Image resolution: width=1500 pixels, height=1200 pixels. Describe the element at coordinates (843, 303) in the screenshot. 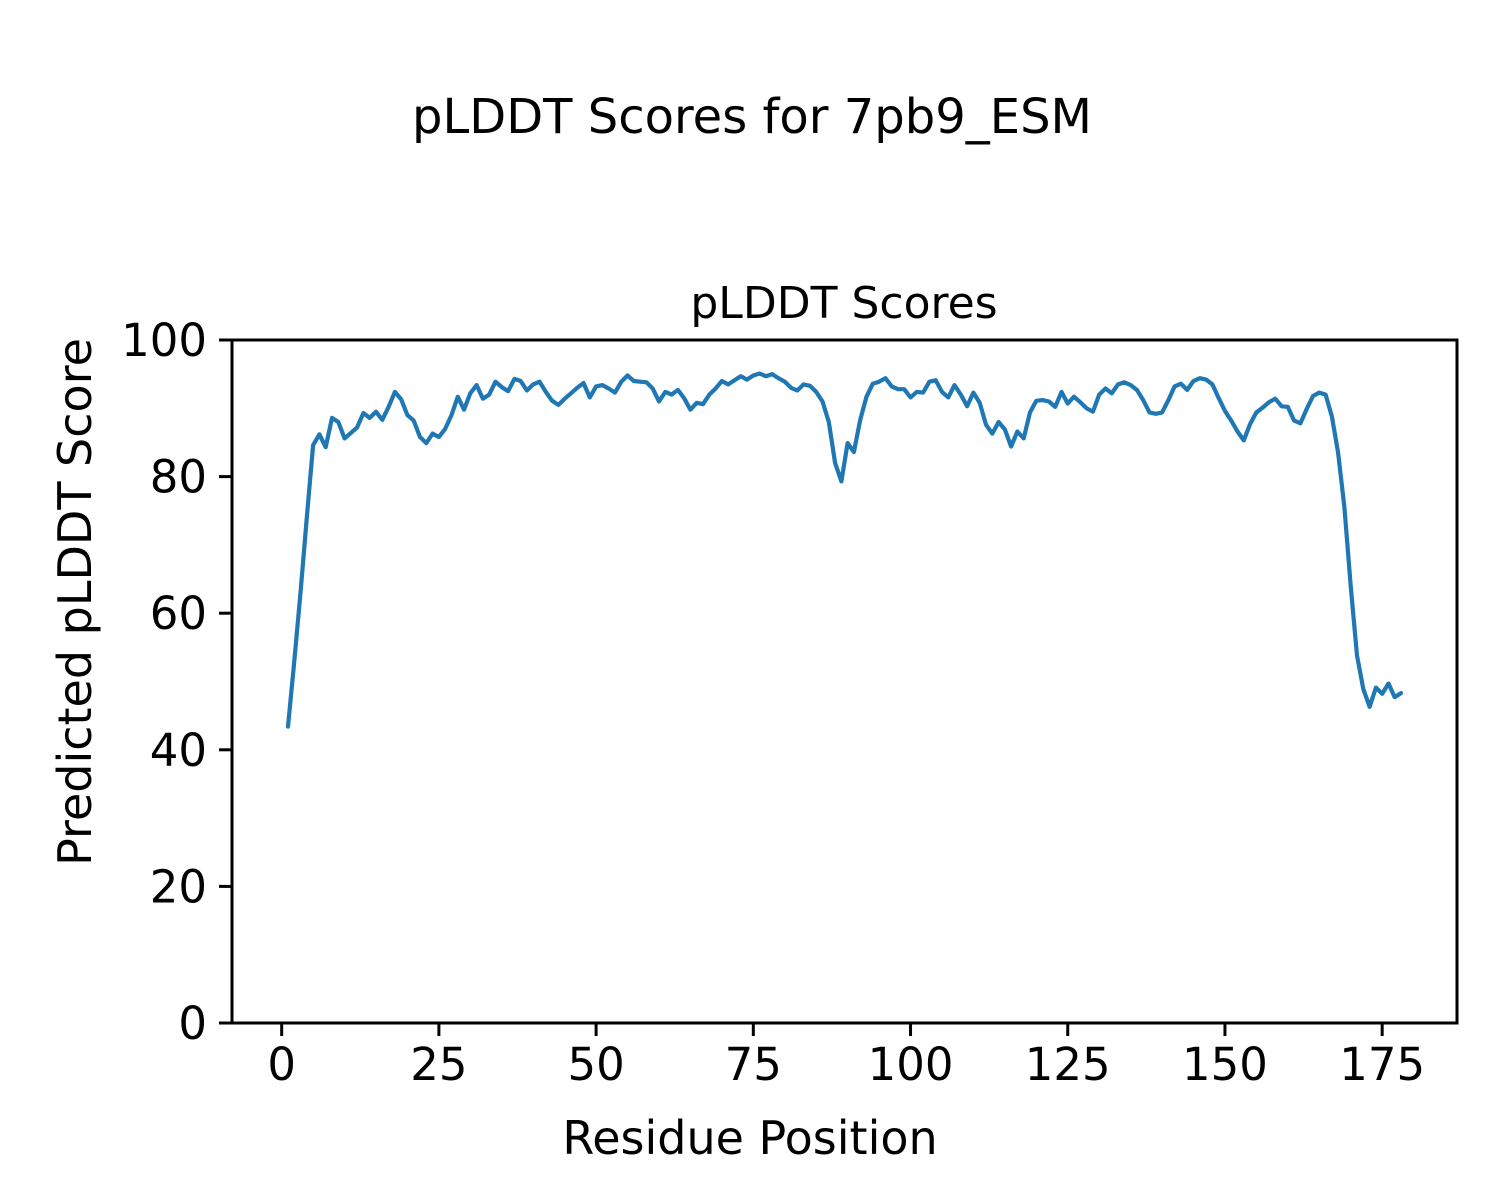

I see `axes-title: pLDDT Scores` at that location.